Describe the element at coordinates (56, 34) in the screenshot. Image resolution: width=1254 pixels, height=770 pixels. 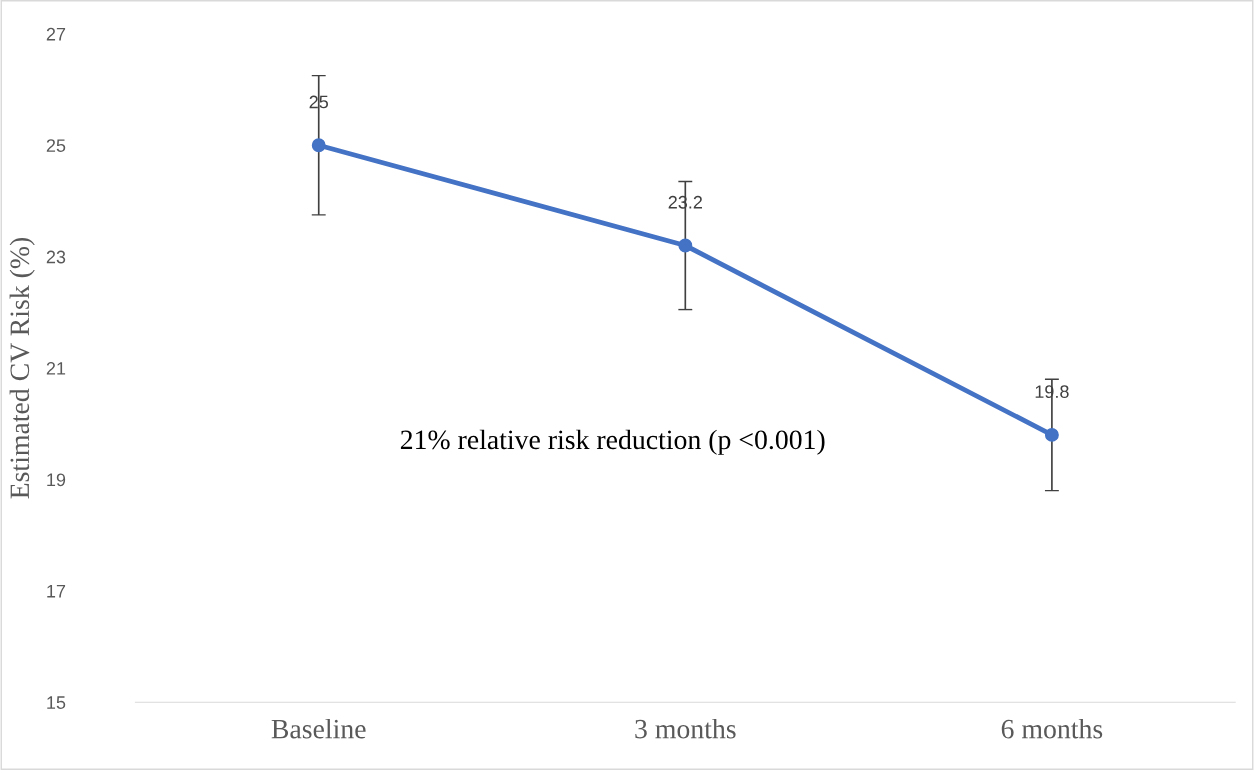
I see `y-tick-label: 27` at that location.